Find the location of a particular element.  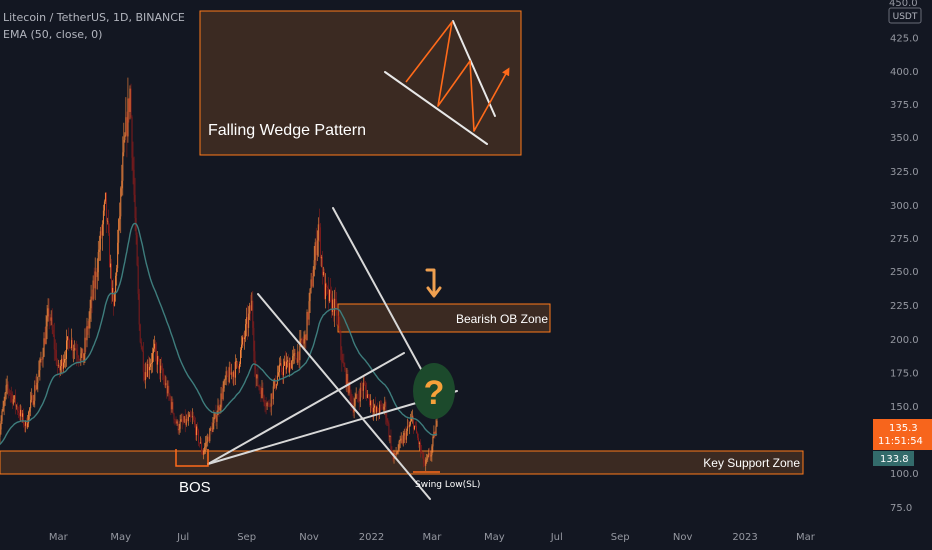

time-tick-label: Sep is located at coordinates (246, 537).